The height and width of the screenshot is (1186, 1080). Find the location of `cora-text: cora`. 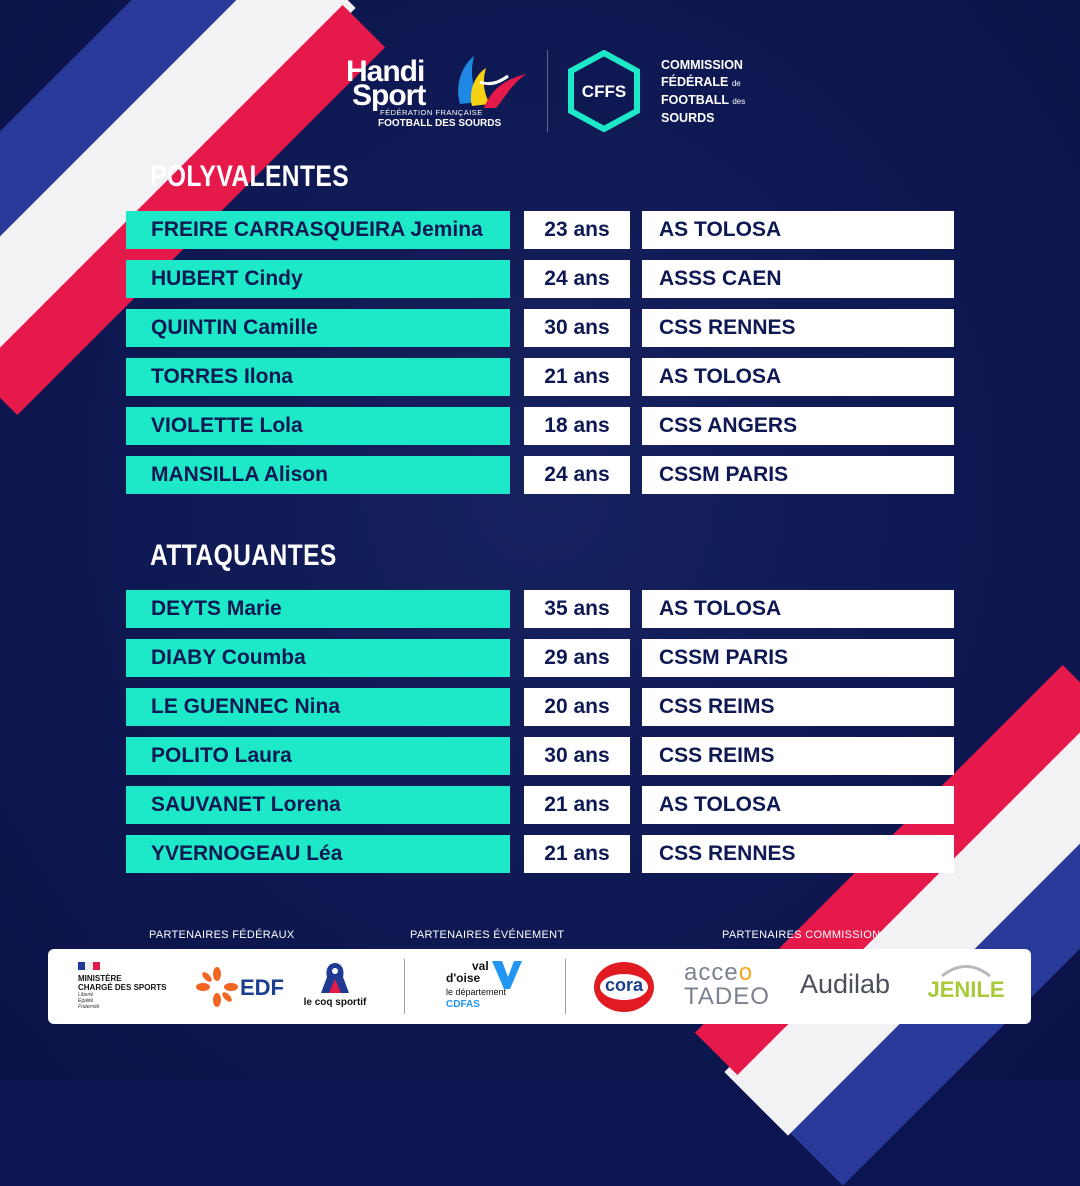

cora-text: cora is located at coordinates (624, 985).